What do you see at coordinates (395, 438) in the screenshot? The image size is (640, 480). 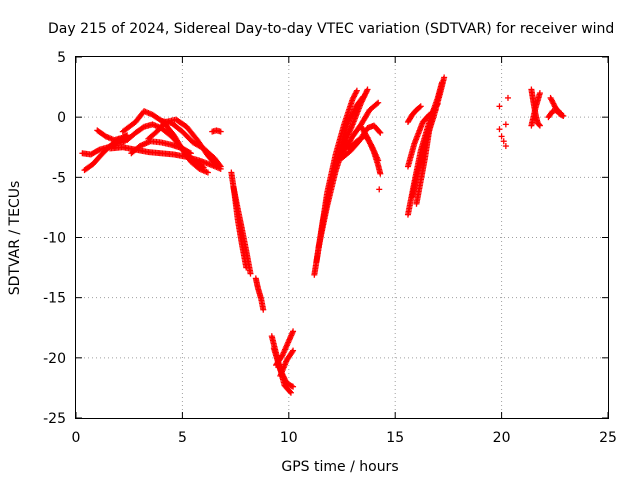 I see `x-tick-label: 15` at bounding box center [395, 438].